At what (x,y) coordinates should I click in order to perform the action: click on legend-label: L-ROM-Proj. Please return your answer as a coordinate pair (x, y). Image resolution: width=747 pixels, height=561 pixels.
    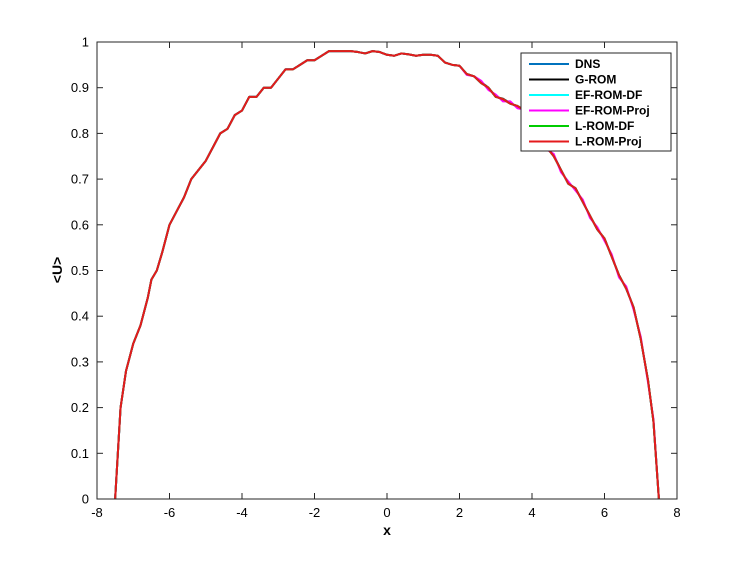
    Looking at the image, I should click on (608, 142).